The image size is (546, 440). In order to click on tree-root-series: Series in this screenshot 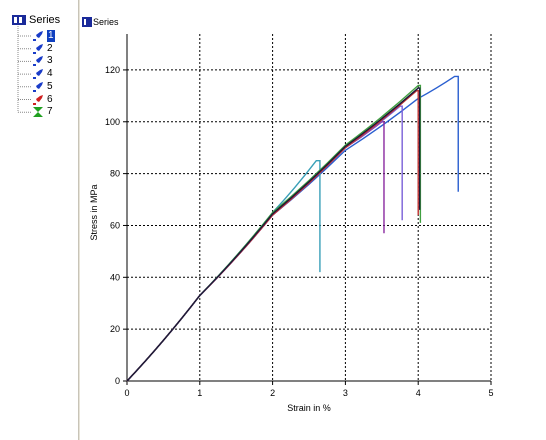, I will do `click(36, 20)`.